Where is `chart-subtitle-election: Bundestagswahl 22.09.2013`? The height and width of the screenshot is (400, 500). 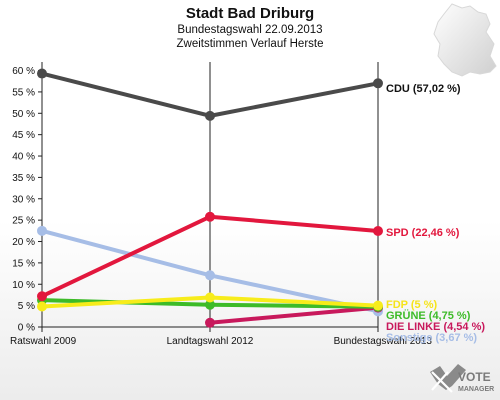
chart-subtitle-election: Bundestagswahl 22.09.2013 is located at coordinates (249, 30).